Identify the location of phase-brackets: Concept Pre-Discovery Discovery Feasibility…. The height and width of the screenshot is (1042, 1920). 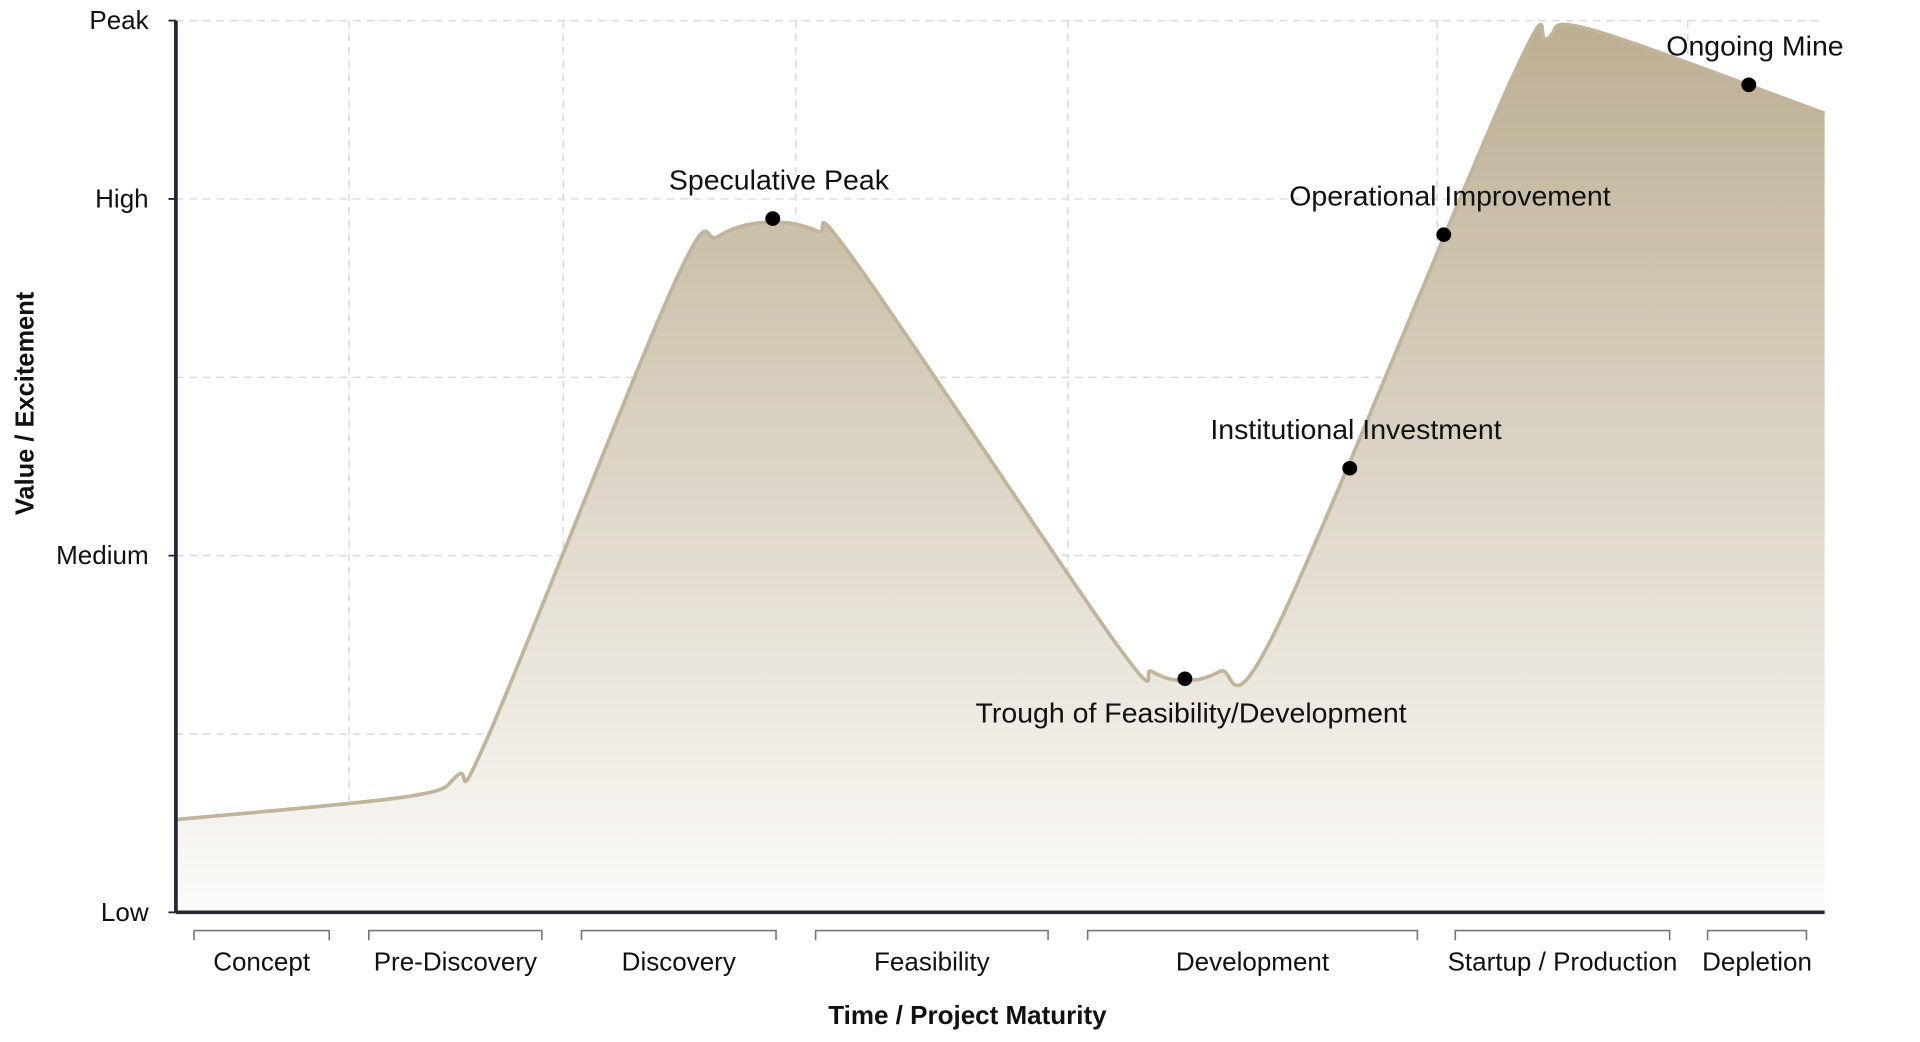
(1002, 953).